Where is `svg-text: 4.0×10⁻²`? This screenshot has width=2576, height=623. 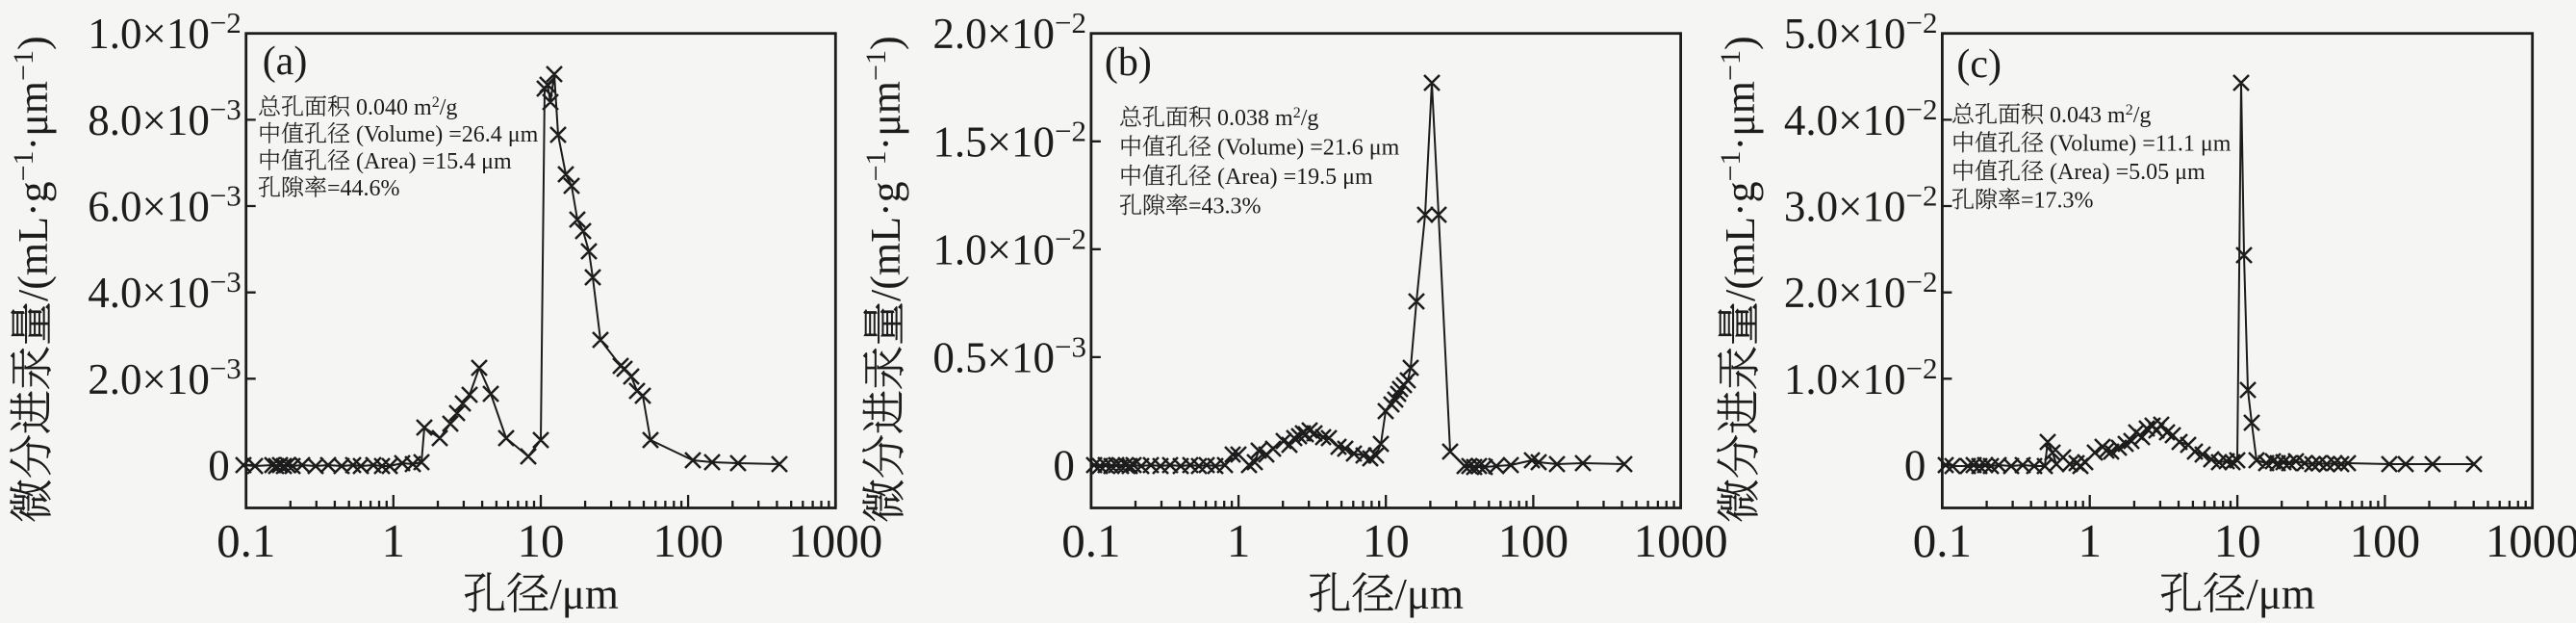 svg-text: 4.0×10⁻² is located at coordinates (1861, 118).